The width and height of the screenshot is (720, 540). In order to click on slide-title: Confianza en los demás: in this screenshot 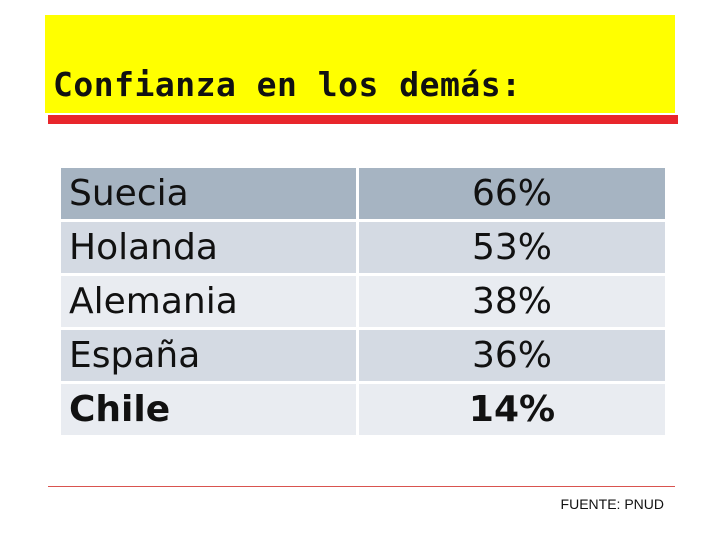, I will do `click(287, 84)`.